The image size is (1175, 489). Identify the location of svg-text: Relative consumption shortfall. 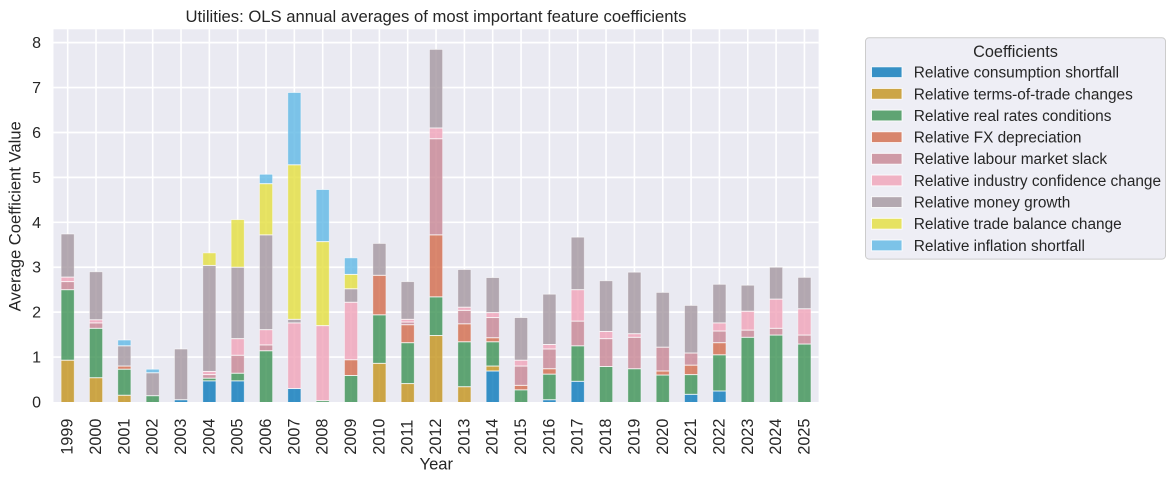
(1016, 73).